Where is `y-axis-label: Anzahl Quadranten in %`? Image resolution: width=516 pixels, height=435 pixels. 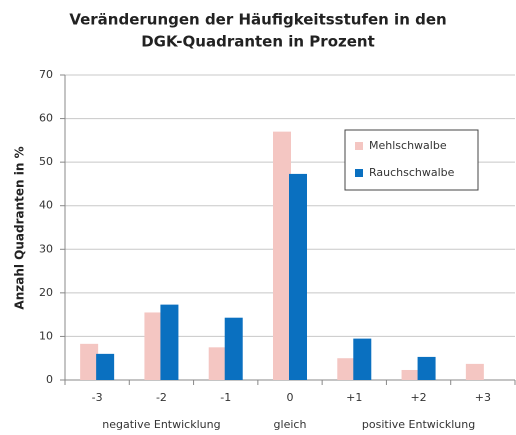 y-axis-label: Anzahl Quadranten in % is located at coordinates (20, 227).